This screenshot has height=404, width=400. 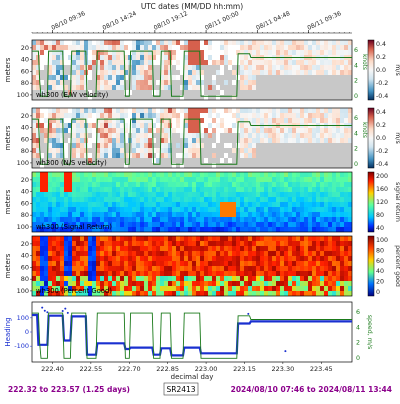 I want to click on speed-tick-label: 6, so click(x=356, y=50).